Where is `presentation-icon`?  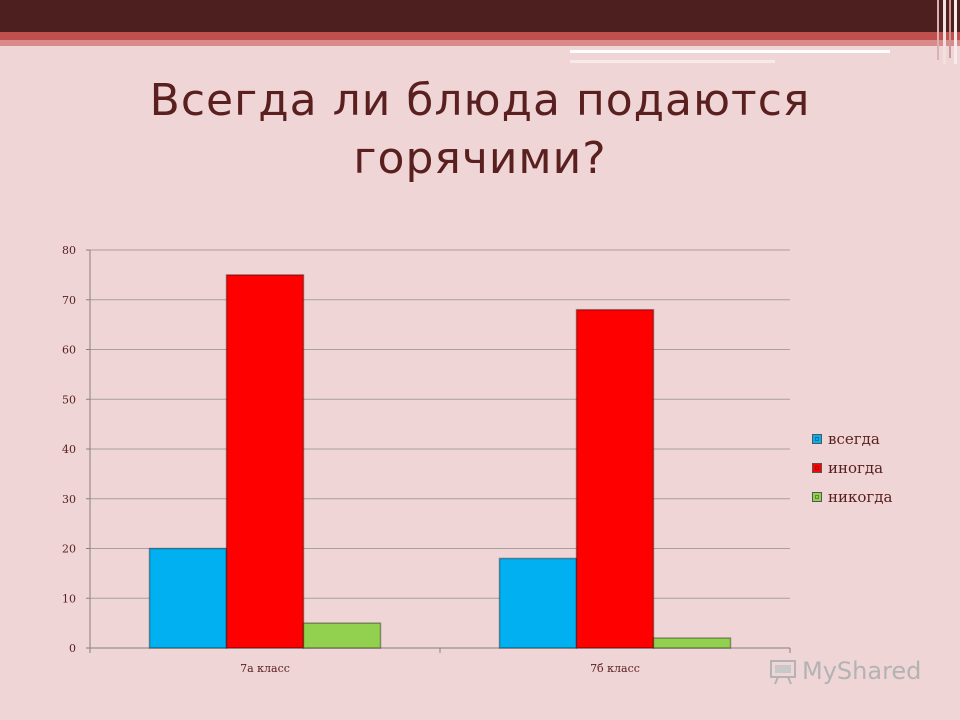
presentation-icon is located at coordinates (783, 672).